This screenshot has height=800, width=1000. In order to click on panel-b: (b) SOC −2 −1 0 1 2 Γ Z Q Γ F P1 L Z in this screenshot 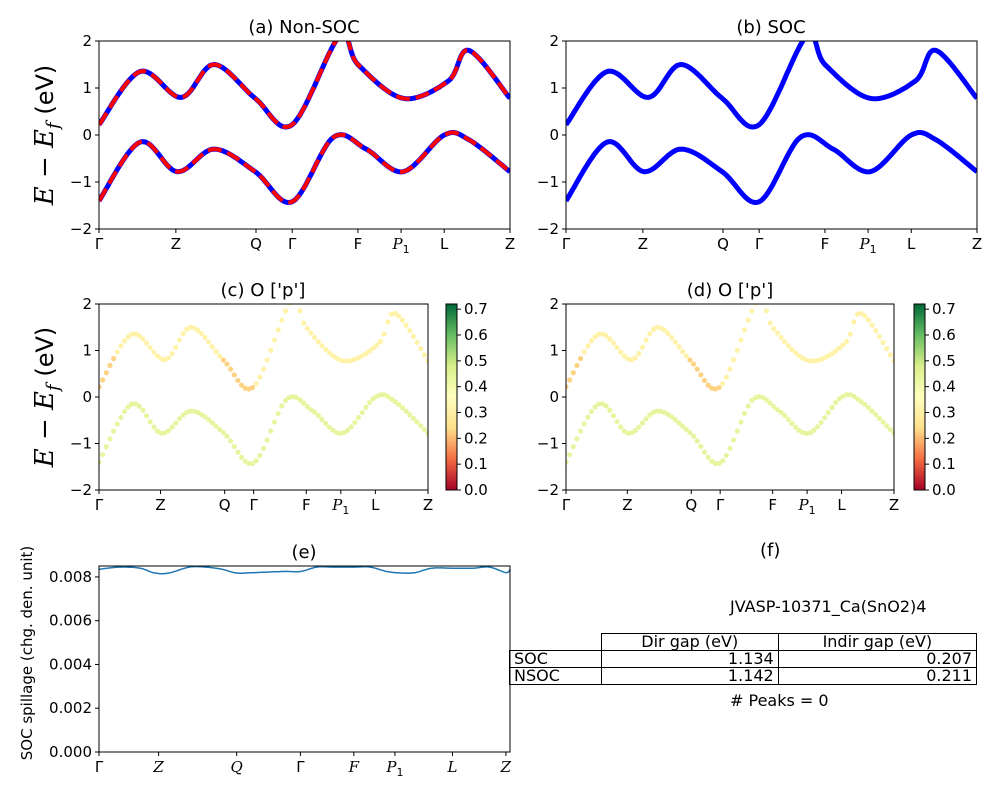, I will do `click(759, 136)`.